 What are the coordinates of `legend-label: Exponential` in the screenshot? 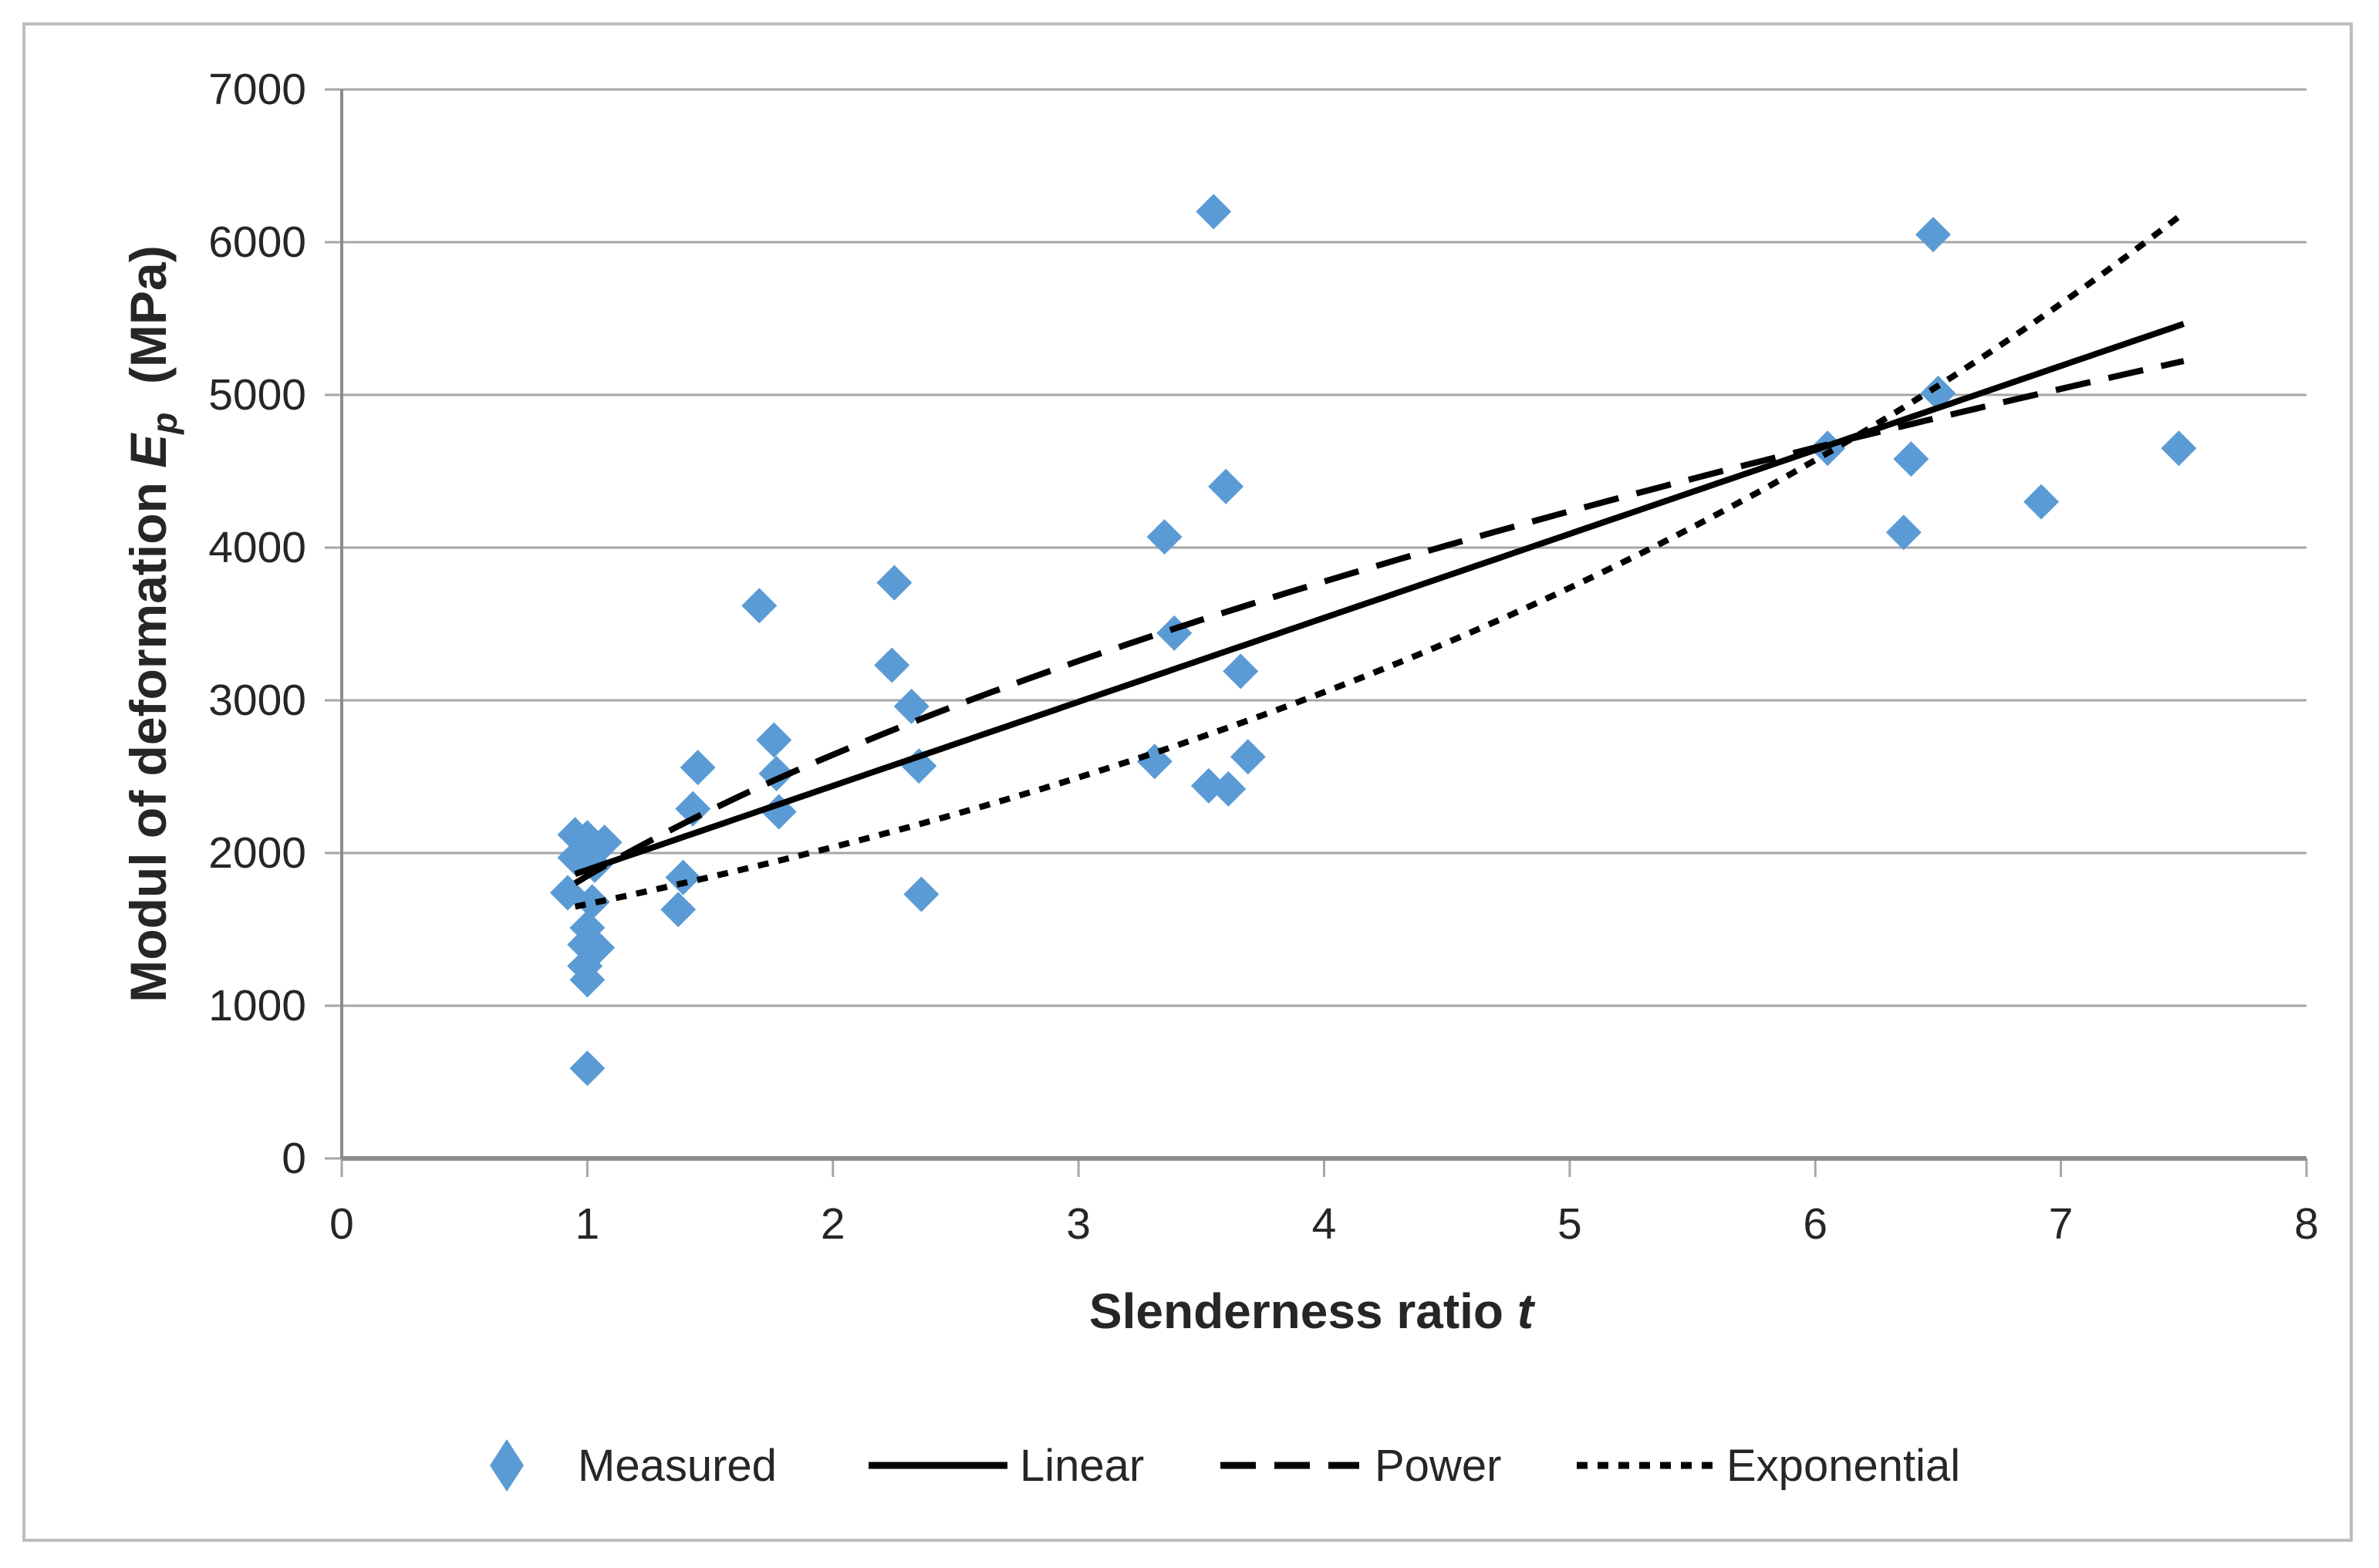 It's located at (1843, 1466).